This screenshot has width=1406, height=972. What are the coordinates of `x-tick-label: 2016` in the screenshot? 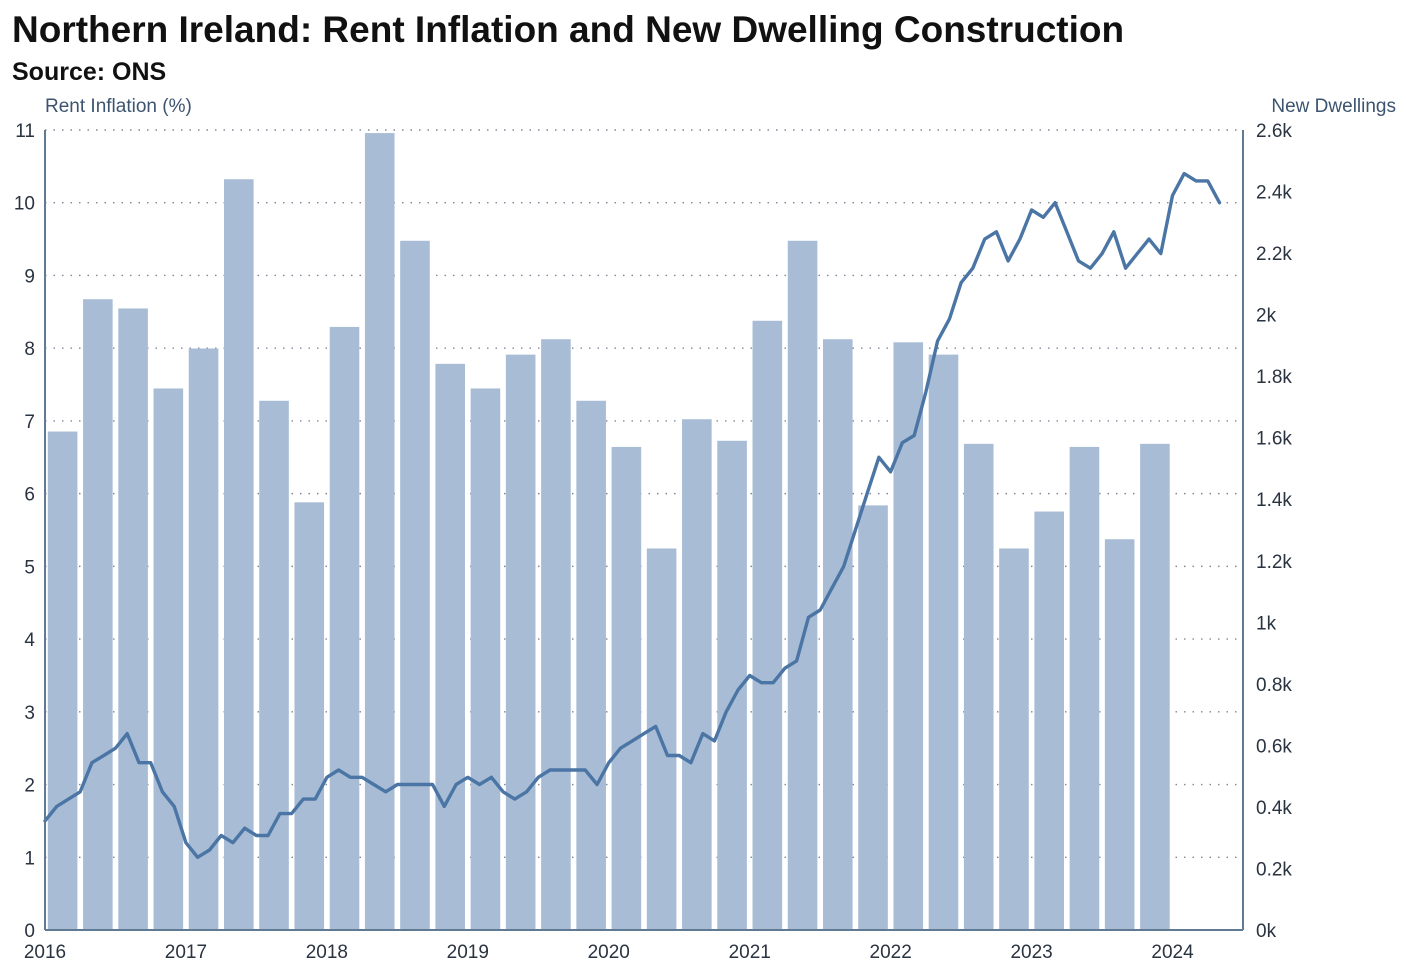 It's located at (45, 952).